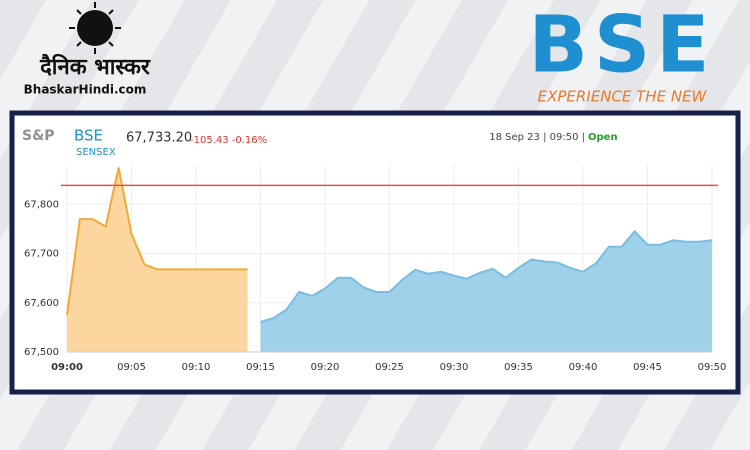  Describe the element at coordinates (95, 28) in the screenshot. I see `sun-logo` at that location.